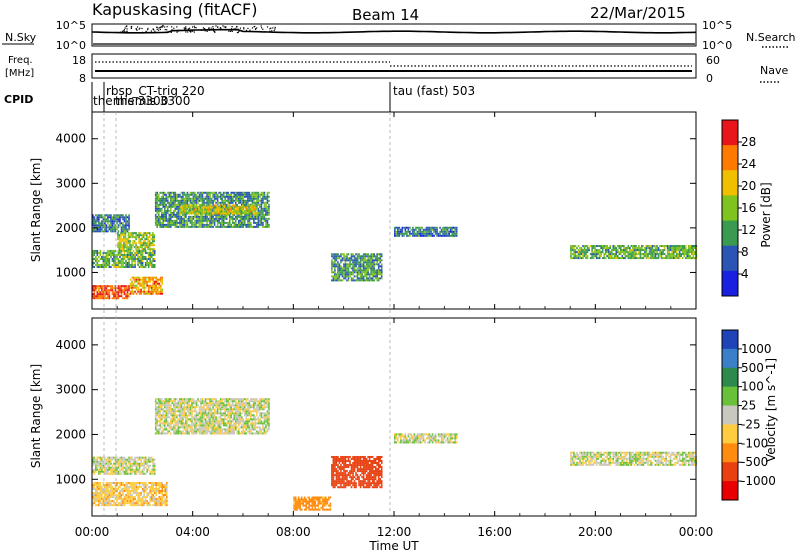  I want to click on nsearch-dots, so click(394, 35).